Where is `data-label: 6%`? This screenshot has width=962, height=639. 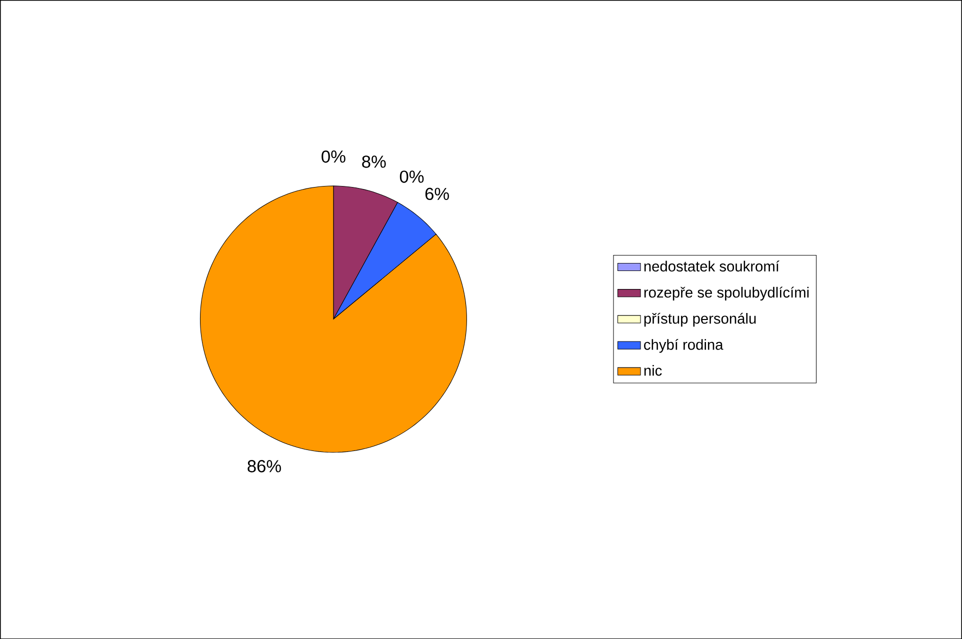 data-label: 6% is located at coordinates (437, 194).